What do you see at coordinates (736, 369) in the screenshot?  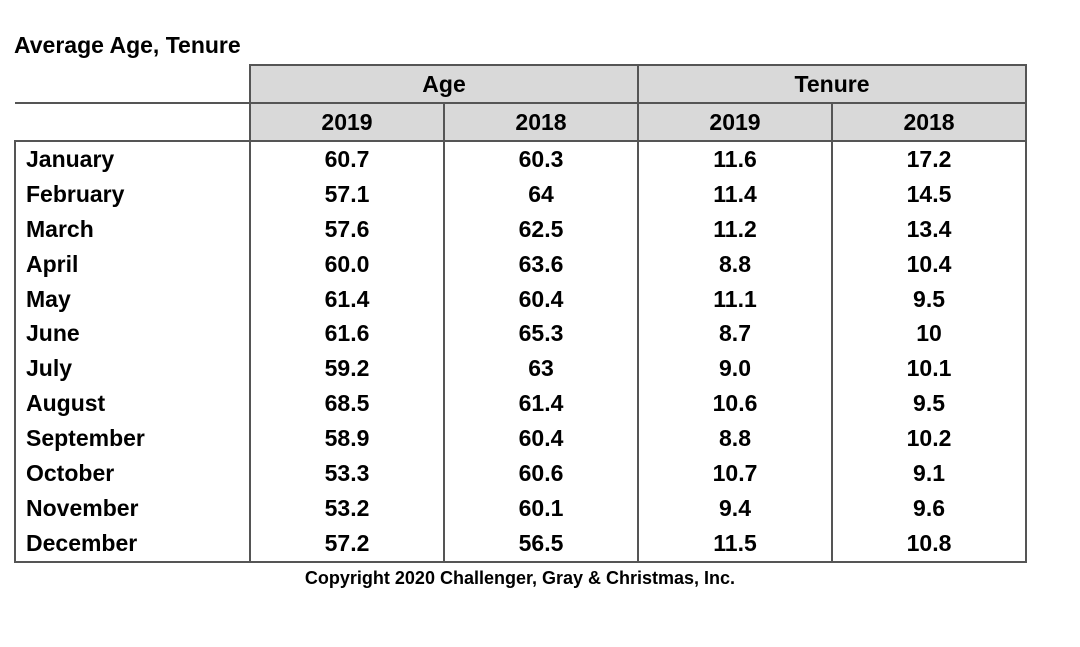 I see `tenure-2019-cell: 9.0` at bounding box center [736, 369].